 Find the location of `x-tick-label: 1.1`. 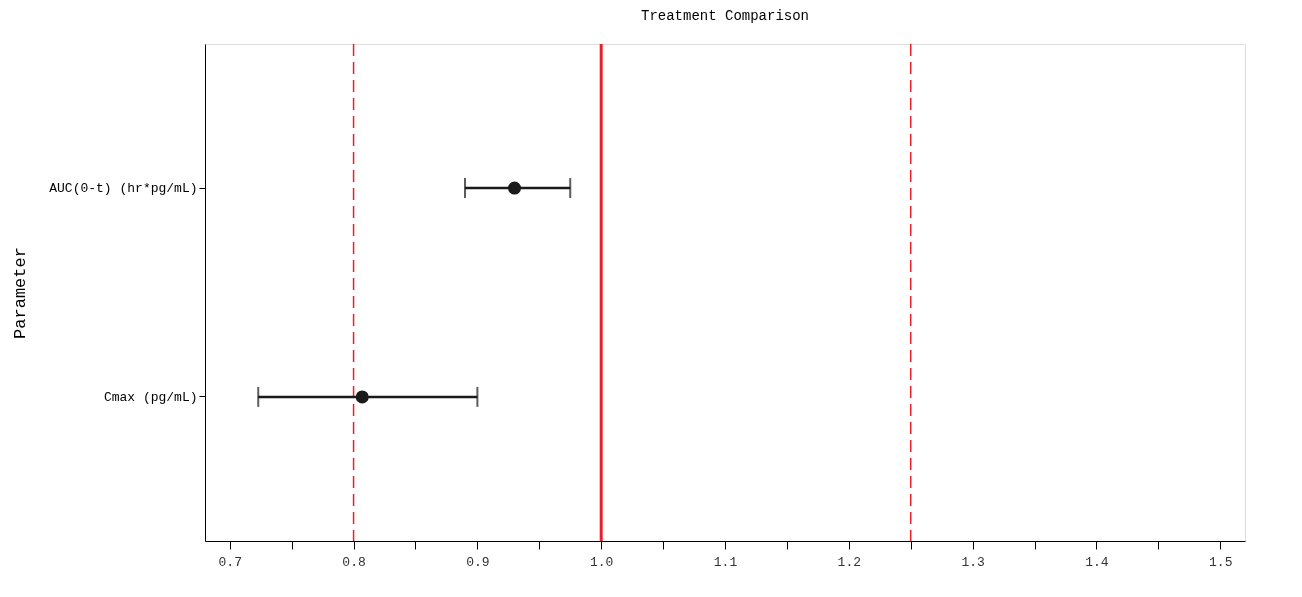

x-tick-label: 1.1 is located at coordinates (725, 562).